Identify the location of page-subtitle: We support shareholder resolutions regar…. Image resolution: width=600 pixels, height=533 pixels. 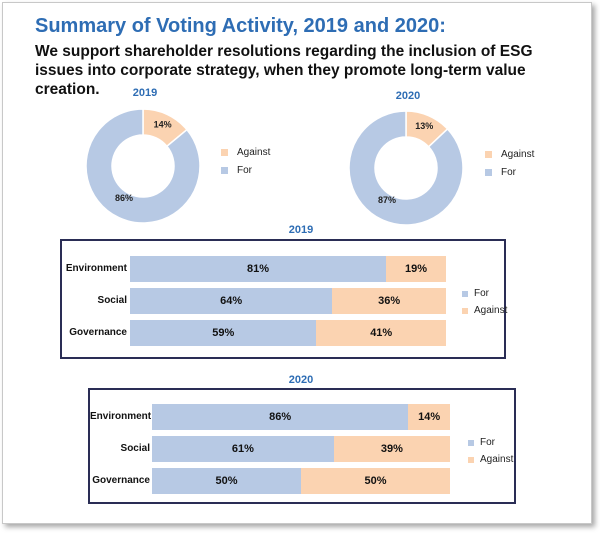
(284, 70).